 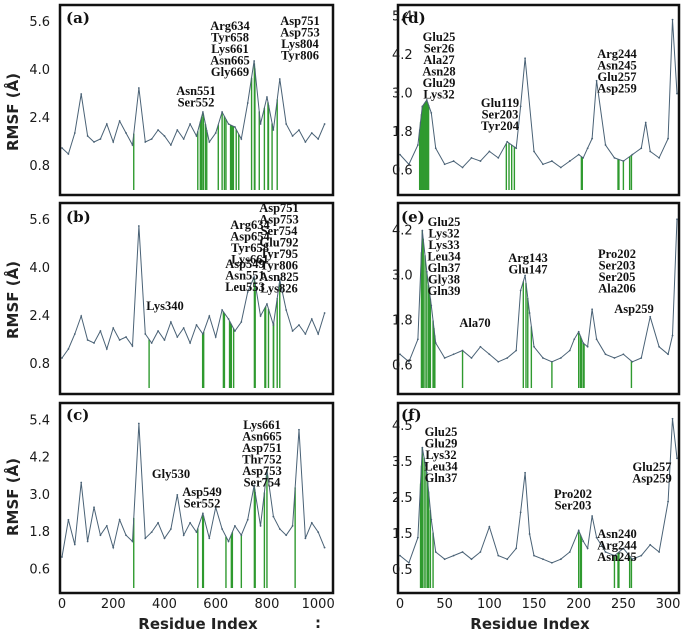 I want to click on residue-annotation: Glu119 Ser203 Tyr204, so click(x=500, y=114).